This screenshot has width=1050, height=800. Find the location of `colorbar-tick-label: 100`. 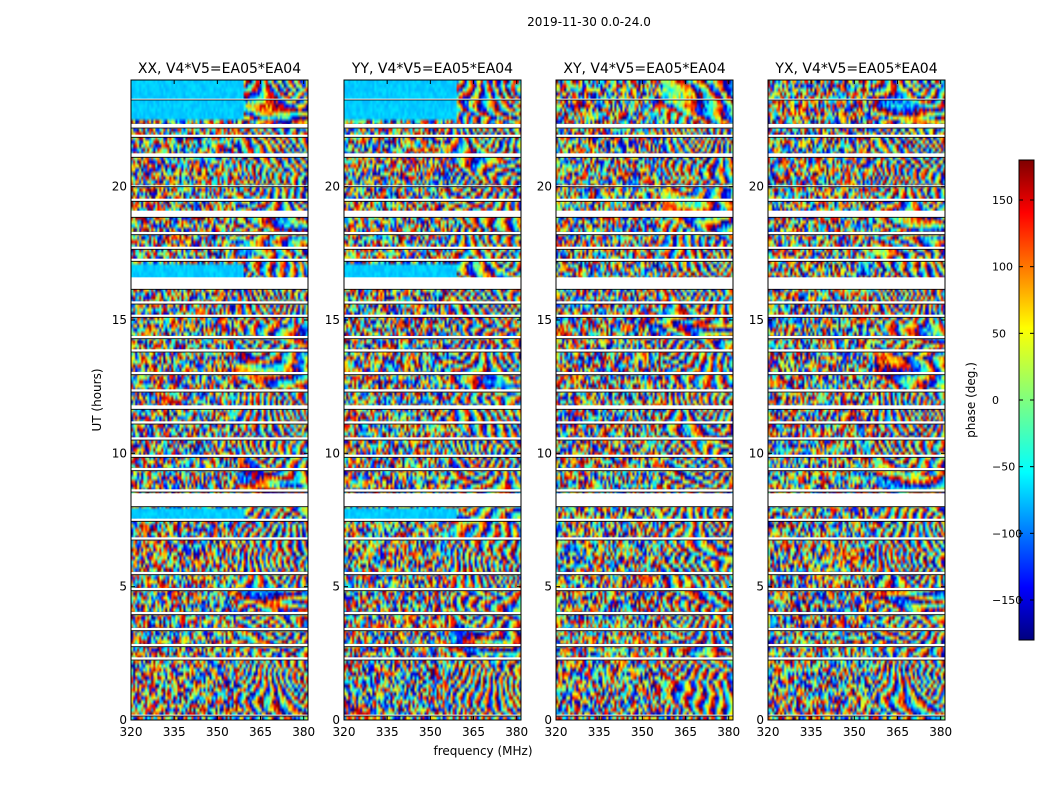

colorbar-tick-label: 100 is located at coordinates (1002, 267).